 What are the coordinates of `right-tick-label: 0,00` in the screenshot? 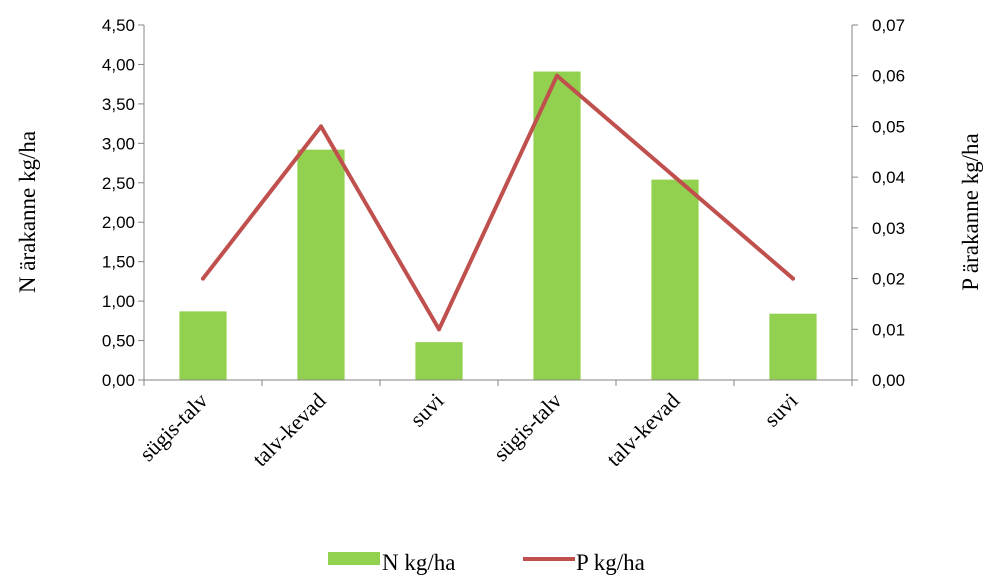 It's located at (888, 380).